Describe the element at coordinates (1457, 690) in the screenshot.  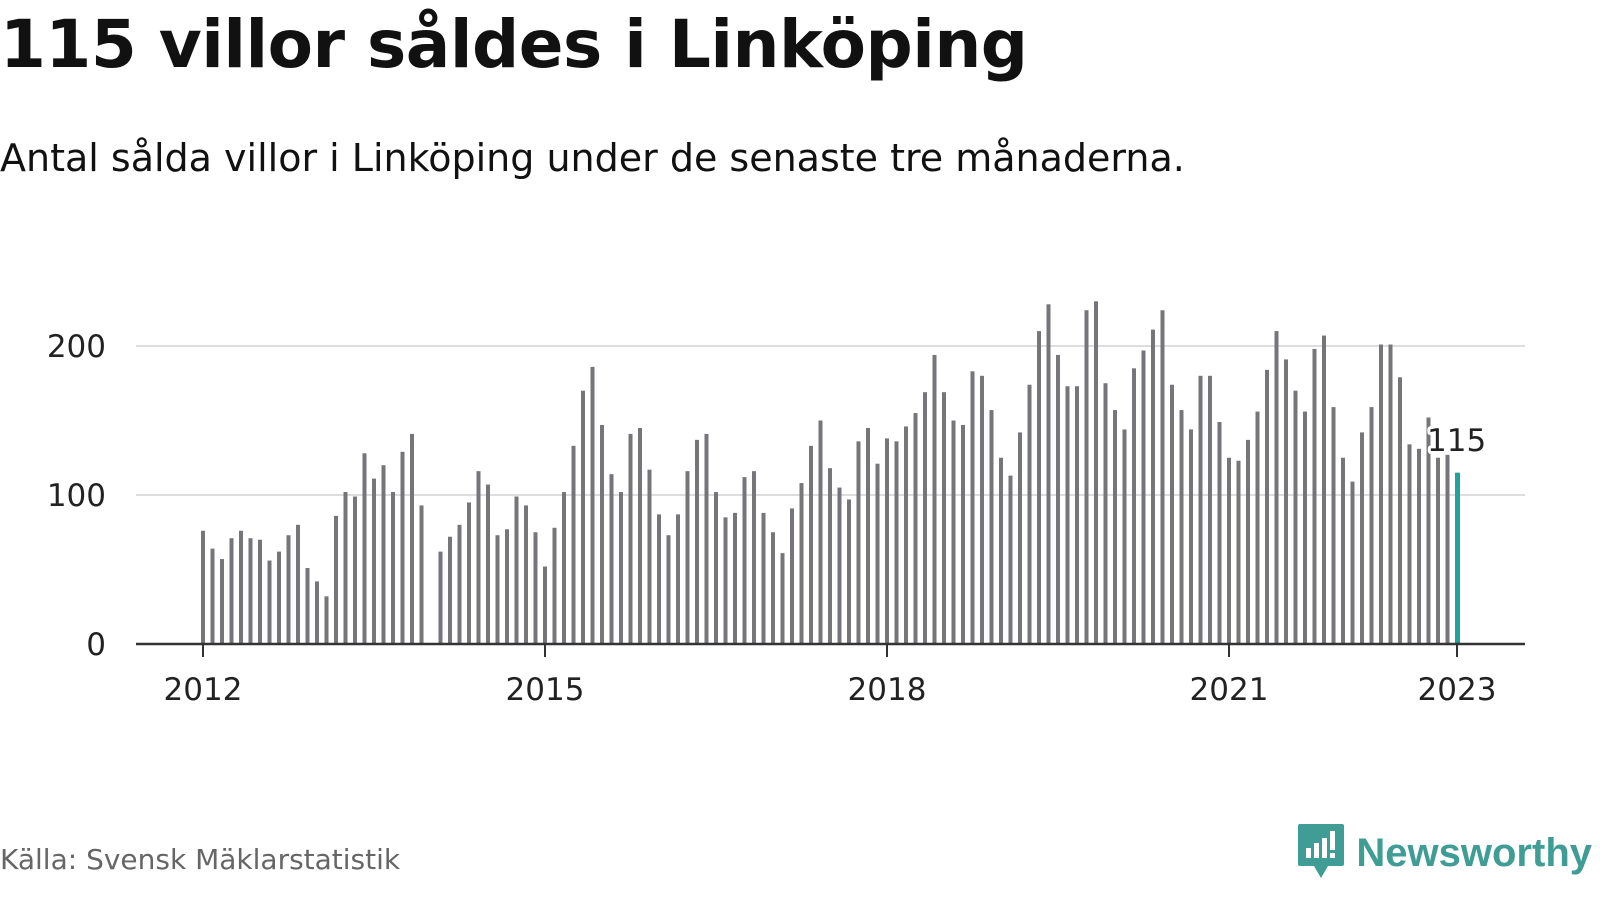
I see `x-tick-label: 2023` at that location.